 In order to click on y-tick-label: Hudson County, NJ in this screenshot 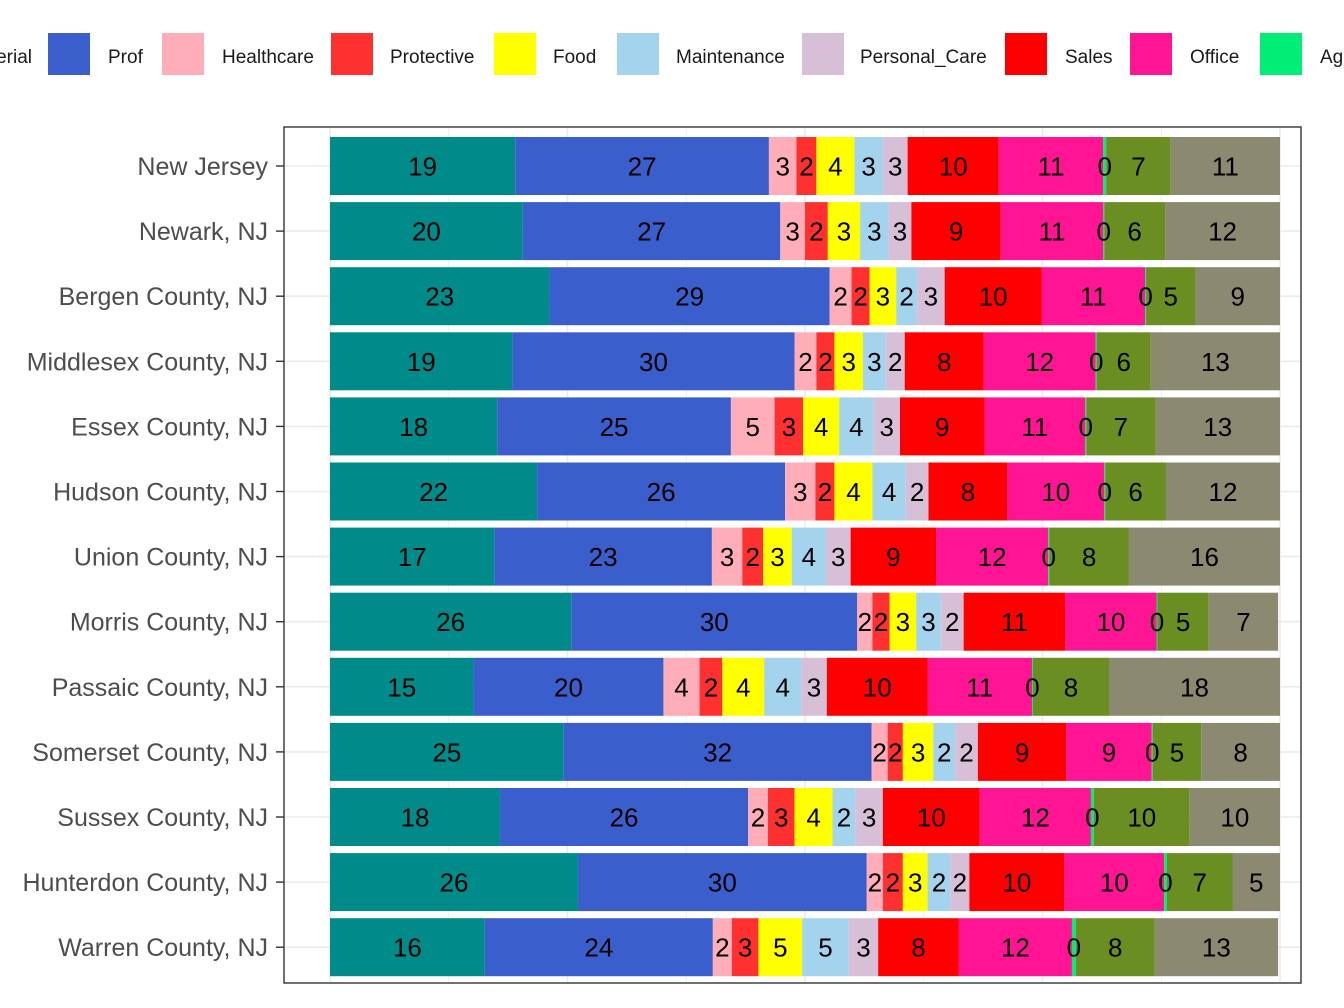, I will do `click(160, 493)`.